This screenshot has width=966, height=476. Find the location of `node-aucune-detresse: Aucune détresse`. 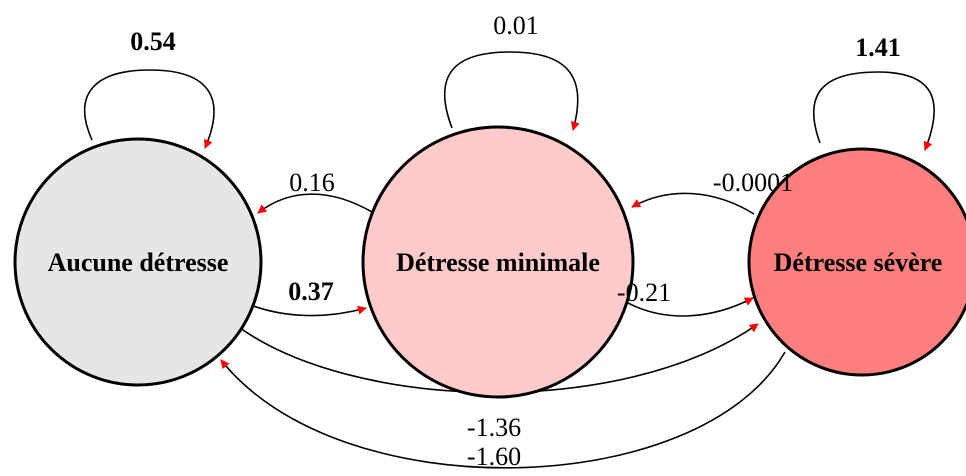

node-aucune-detresse: Aucune détresse is located at coordinates (138, 262).